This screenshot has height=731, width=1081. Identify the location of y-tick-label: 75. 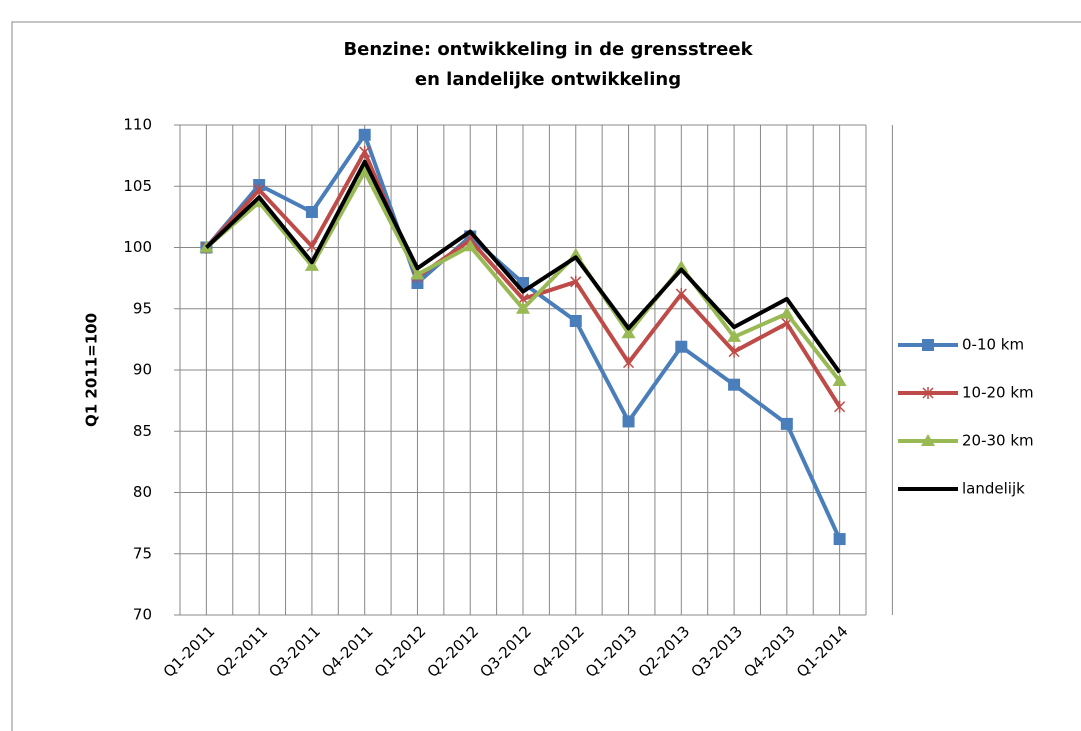
(142, 553).